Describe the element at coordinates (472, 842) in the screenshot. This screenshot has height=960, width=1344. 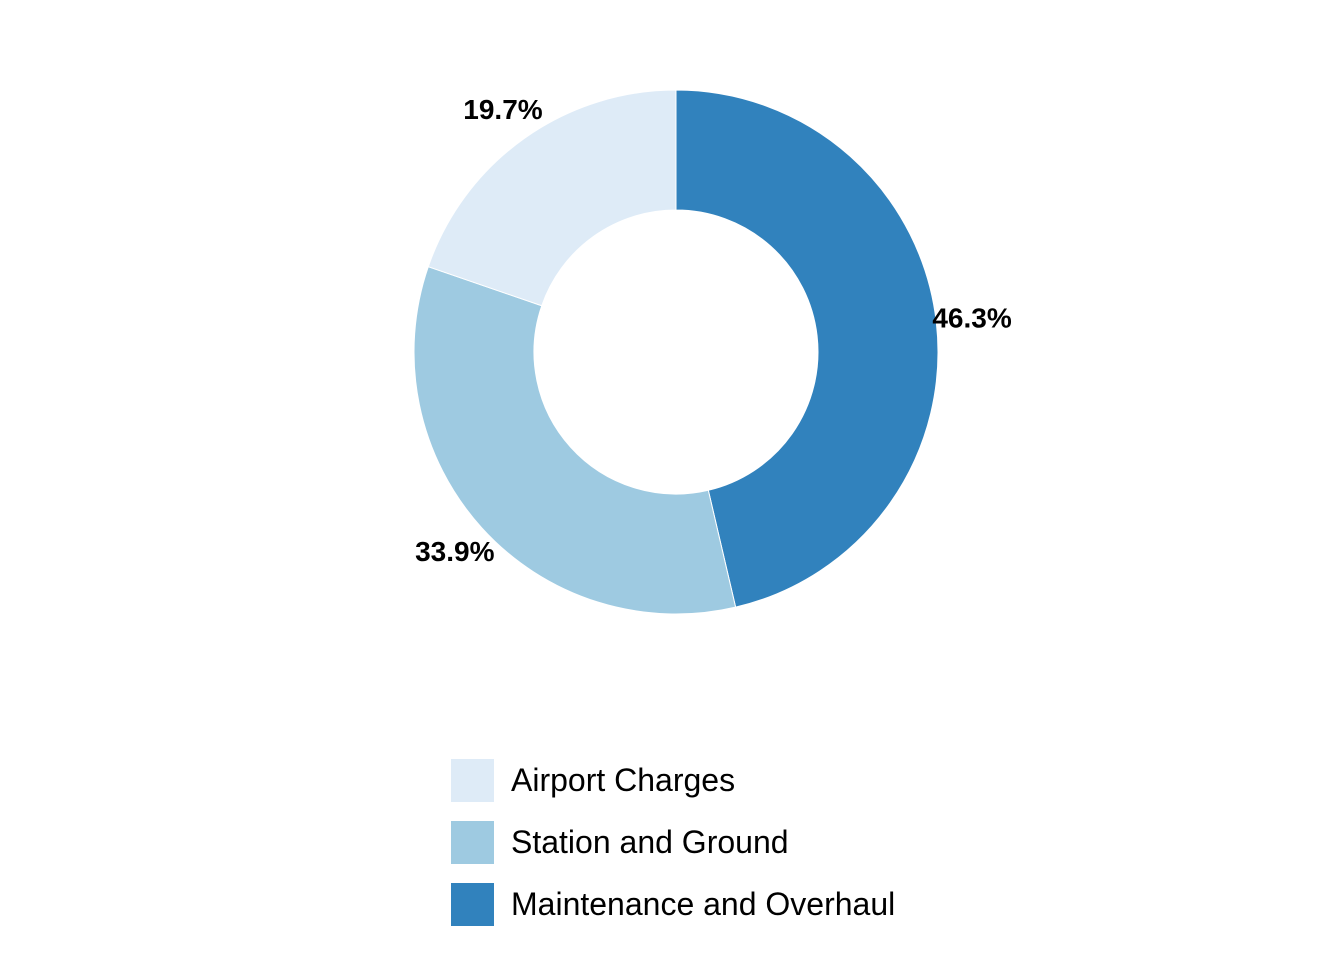
I see `legend-swatch-station-and-ground` at that location.